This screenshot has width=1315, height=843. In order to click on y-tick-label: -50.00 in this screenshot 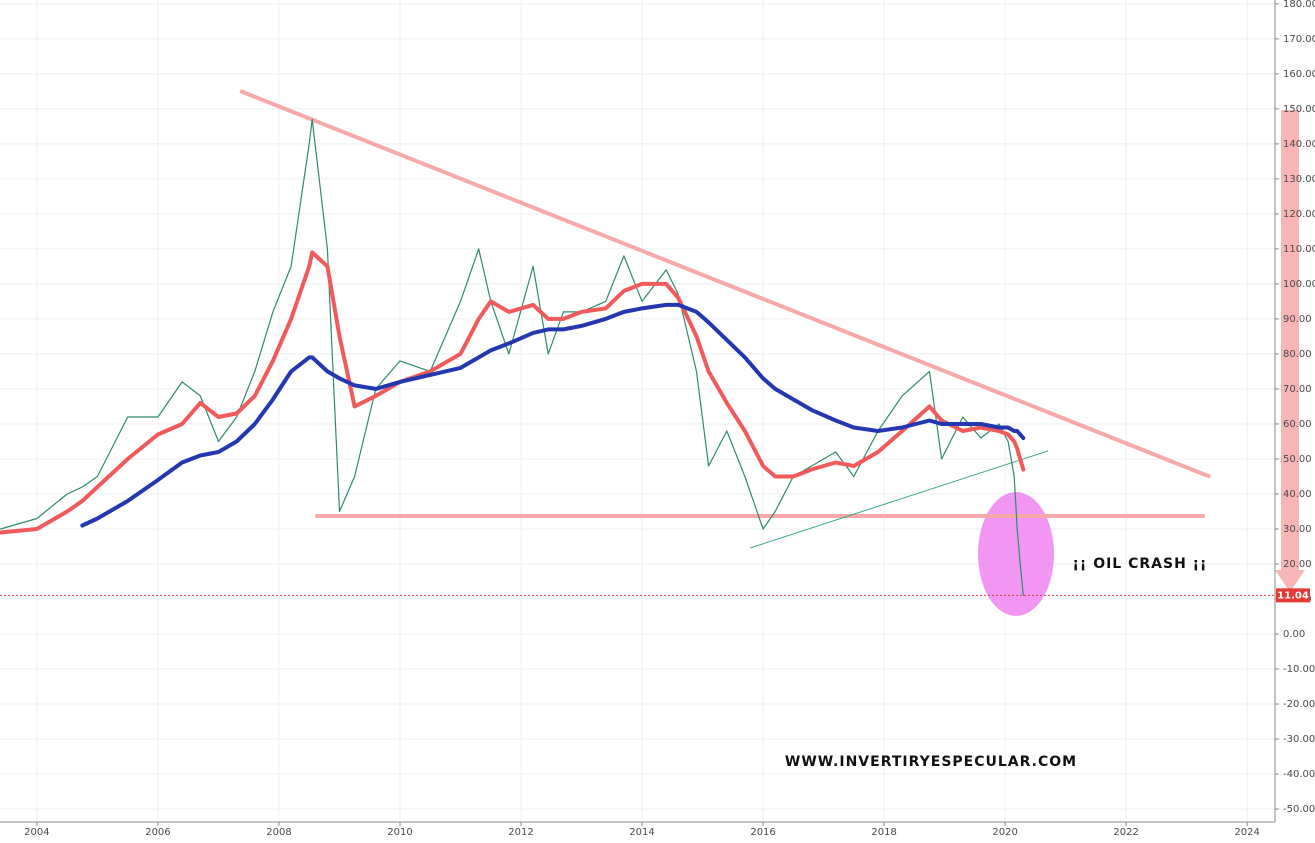, I will do `click(1299, 809)`.